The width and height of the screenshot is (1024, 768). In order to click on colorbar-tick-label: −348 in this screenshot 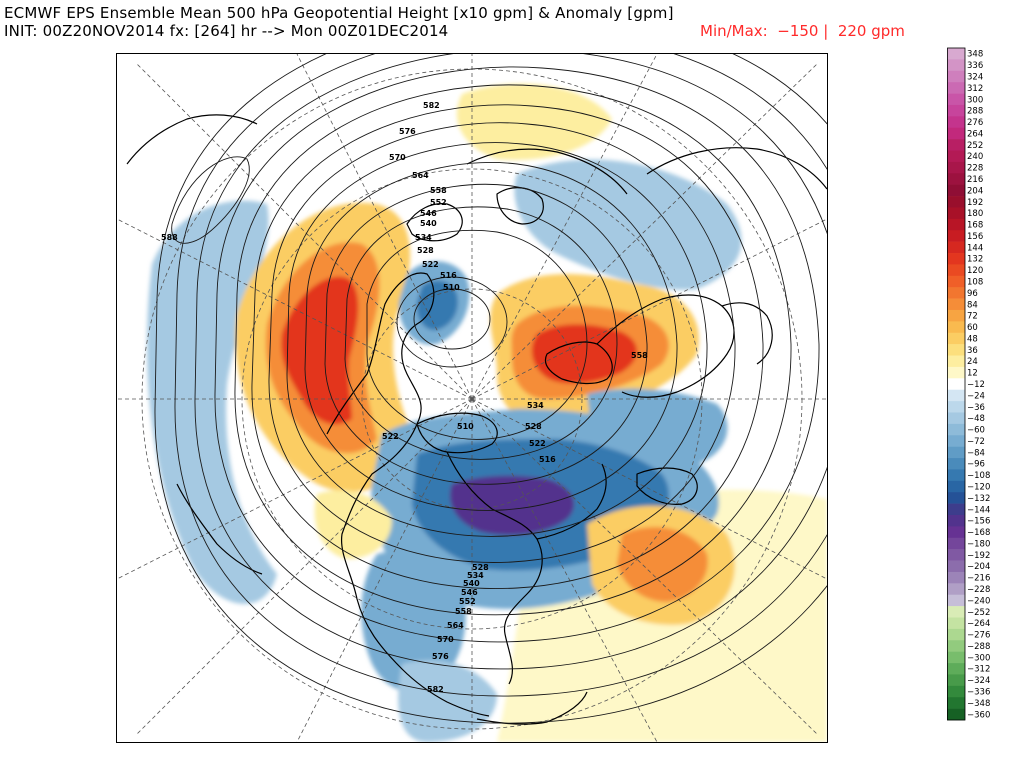, I will do `click(978, 704)`.